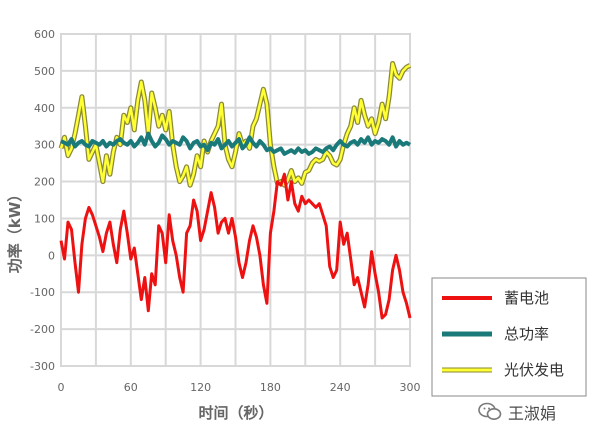 The height and width of the screenshot is (440, 592). I want to click on wechat-icon, so click(490, 412).